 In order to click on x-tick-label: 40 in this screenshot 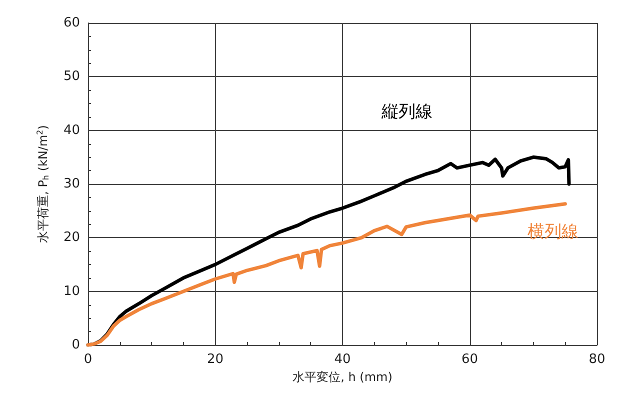, I will do `click(342, 359)`.